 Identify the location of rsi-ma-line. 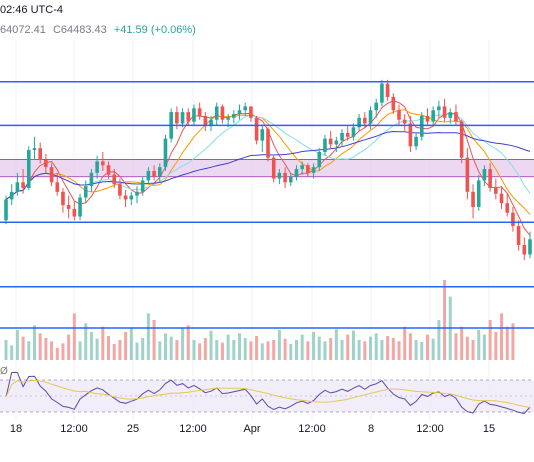
(268, 393).